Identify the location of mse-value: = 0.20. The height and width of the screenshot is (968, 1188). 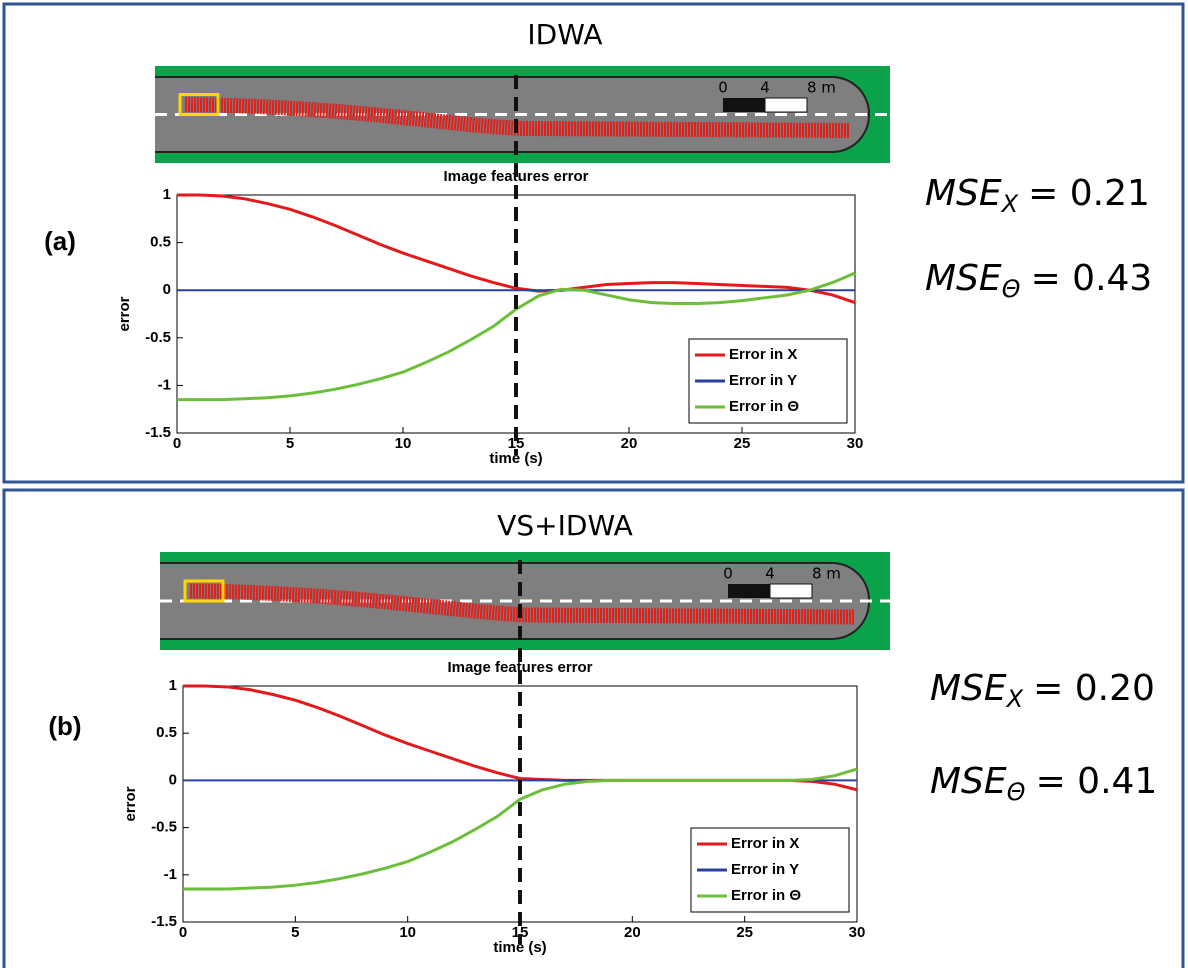
(1094, 688).